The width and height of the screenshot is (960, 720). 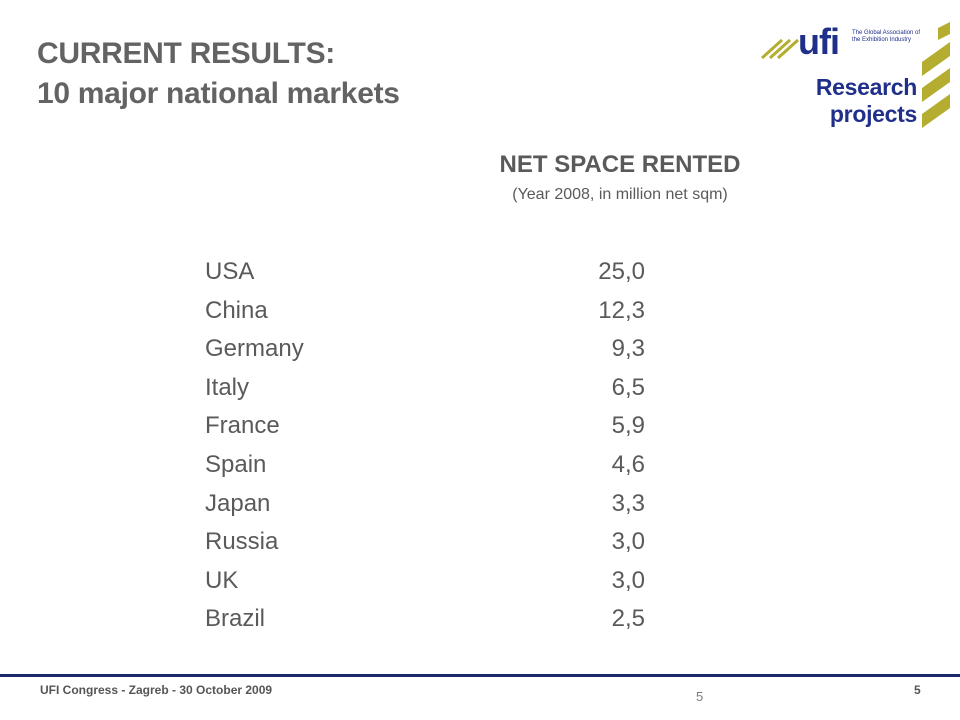 I want to click on table-row: China 12,3, so click(x=425, y=311).